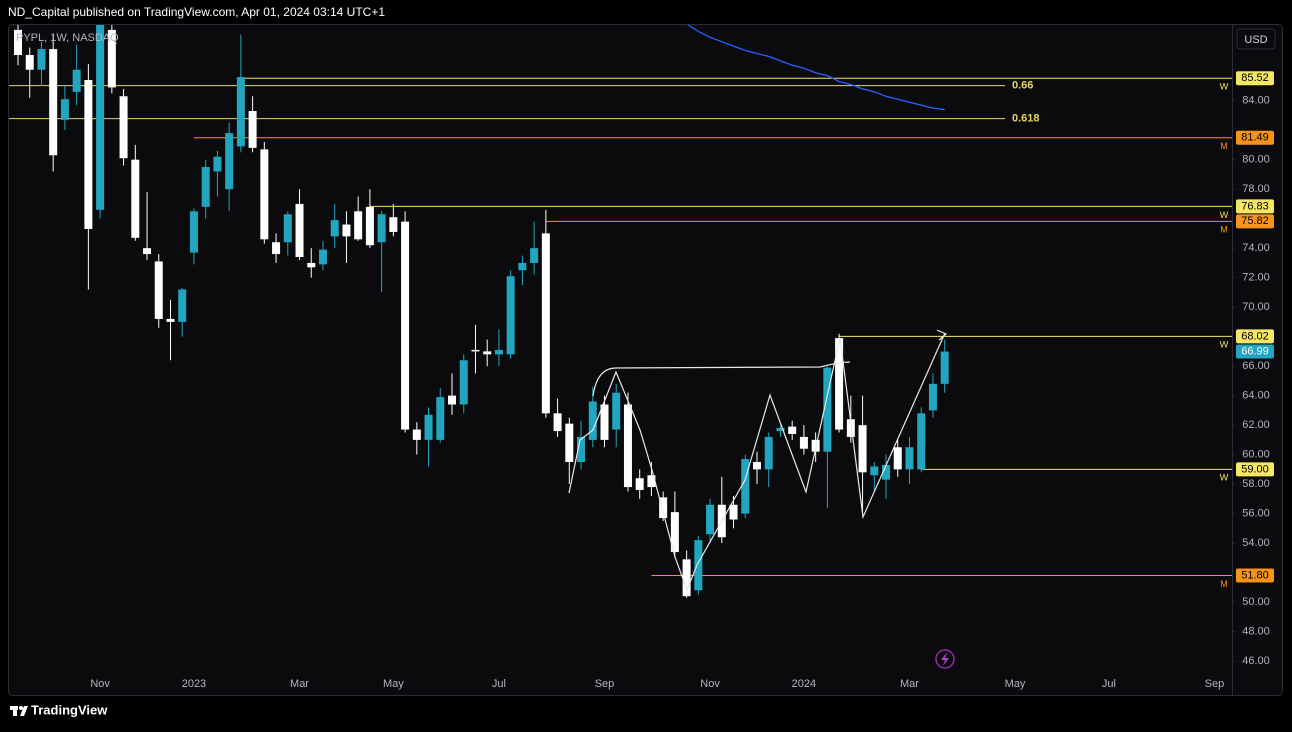 This screenshot has height=732, width=1292. I want to click on y-tick-label: 70.00, so click(1256, 307).